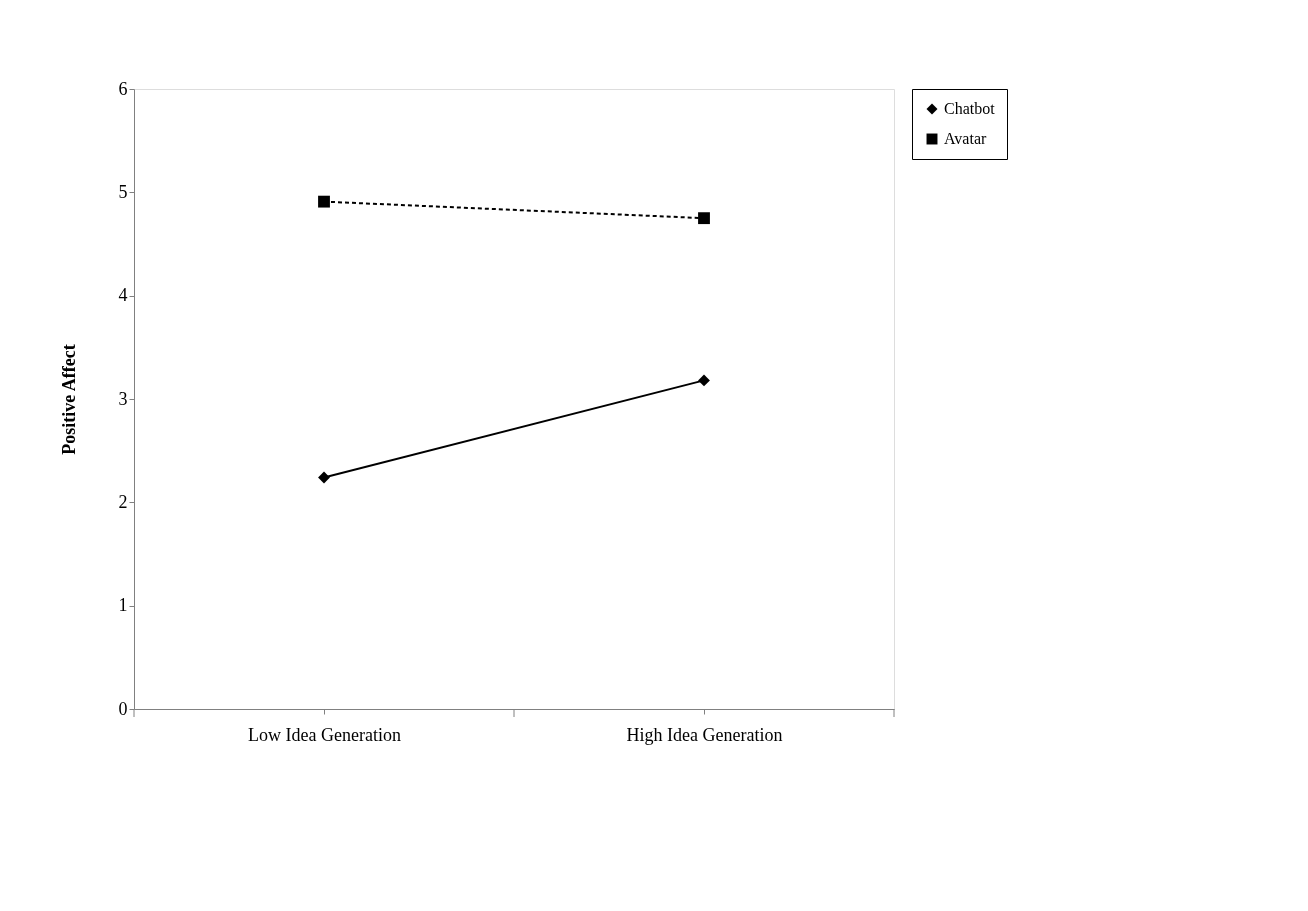  I want to click on y-tick-label: 5, so click(123, 191).